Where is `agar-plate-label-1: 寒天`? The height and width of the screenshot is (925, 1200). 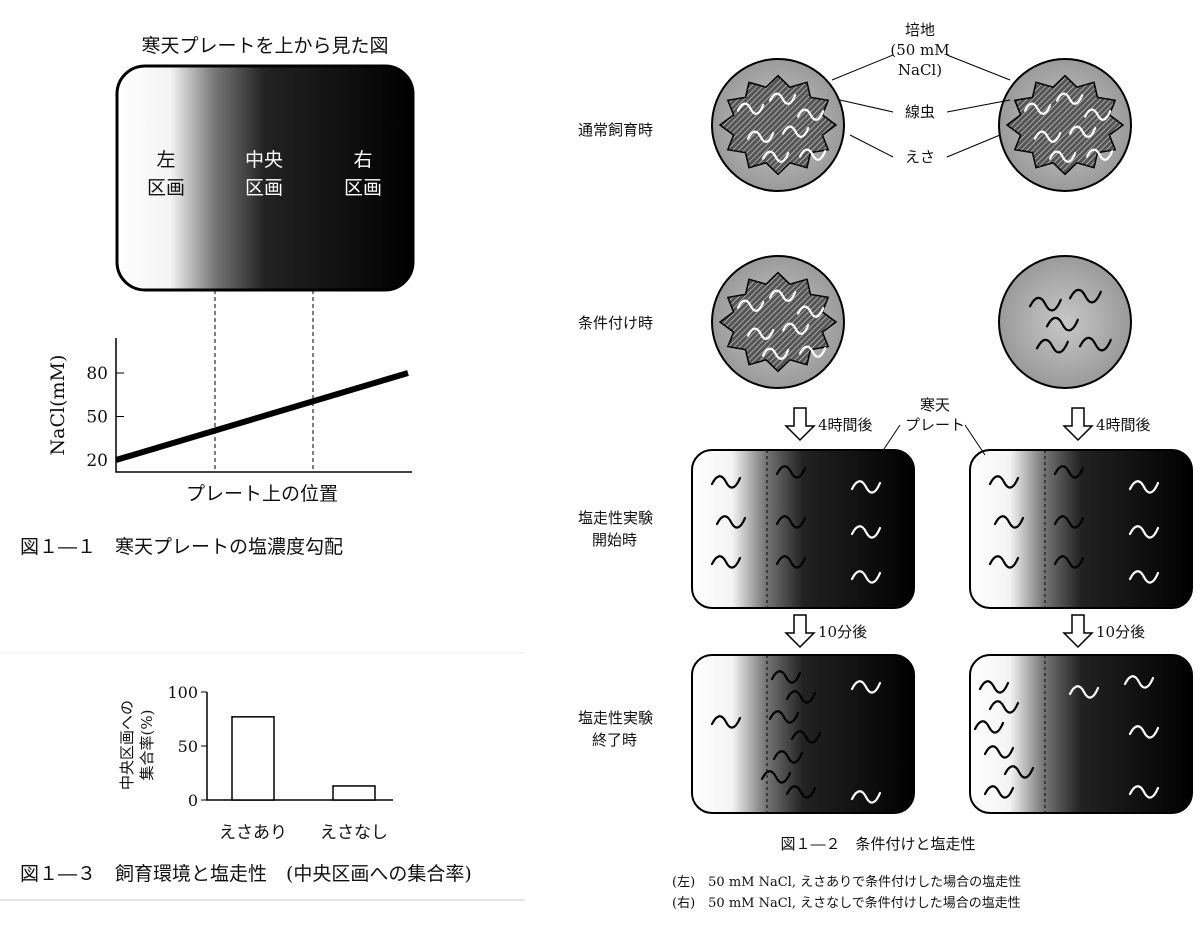 agar-plate-label-1: 寒天 is located at coordinates (935, 405).